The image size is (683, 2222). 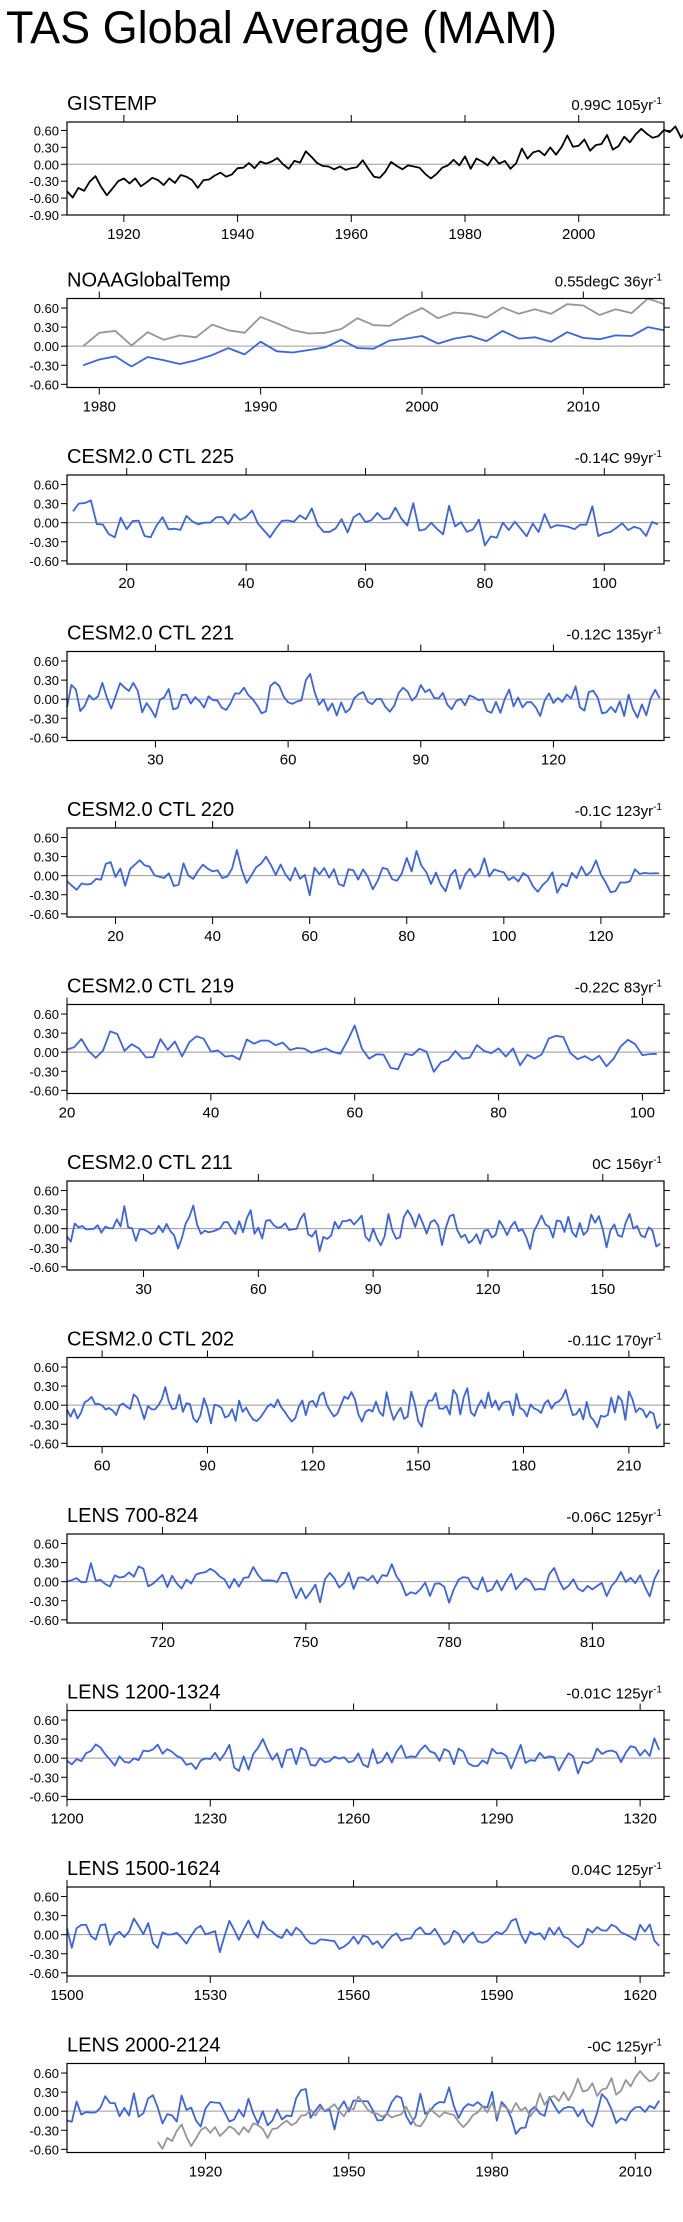 What do you see at coordinates (132, 1516) in the screenshot?
I see `panel-label: LENS 700-824` at bounding box center [132, 1516].